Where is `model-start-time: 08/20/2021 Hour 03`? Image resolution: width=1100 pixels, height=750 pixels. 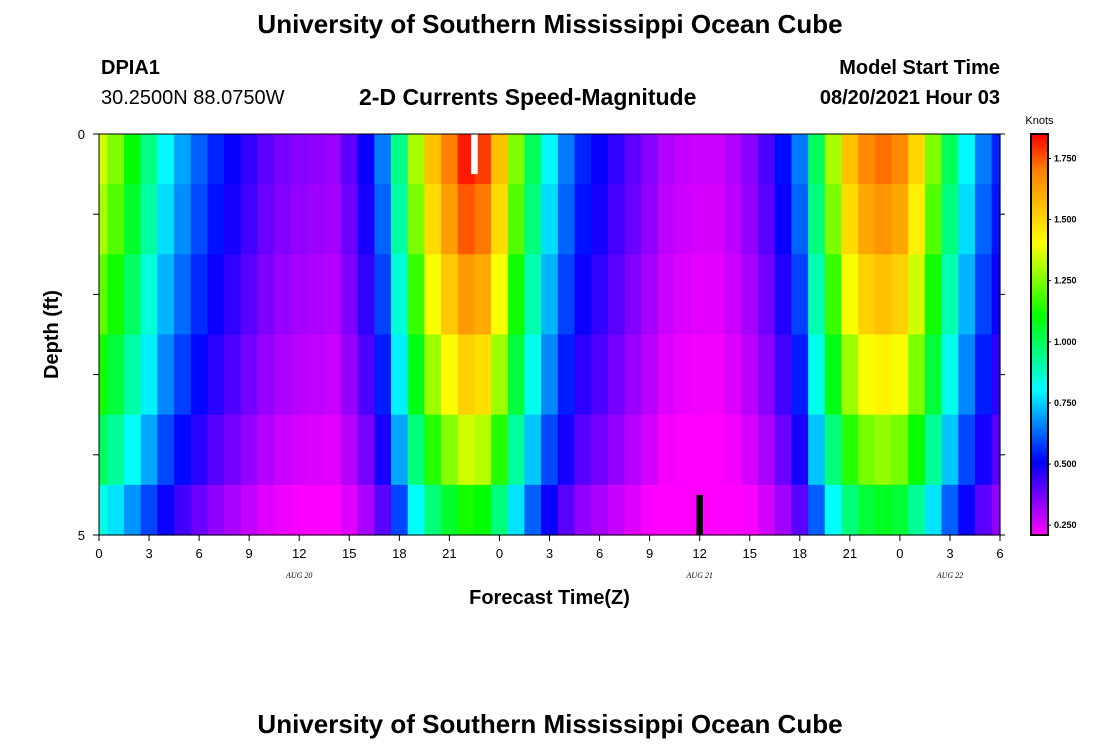 model-start-time: 08/20/2021 Hour 03 is located at coordinates (909, 98).